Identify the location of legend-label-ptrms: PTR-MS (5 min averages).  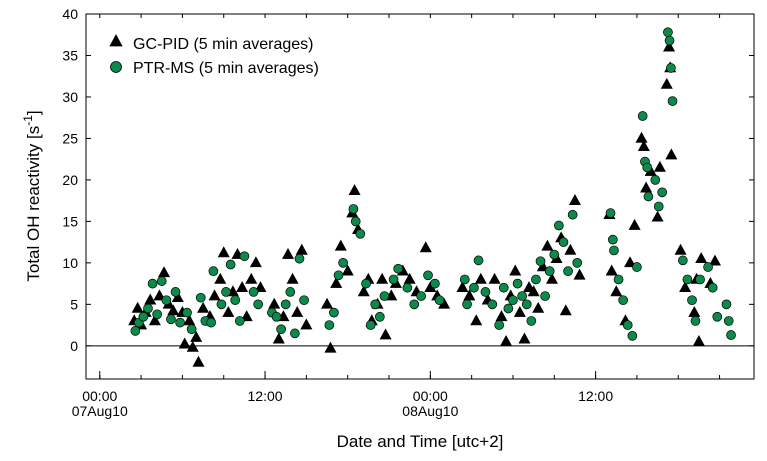
(226, 68).